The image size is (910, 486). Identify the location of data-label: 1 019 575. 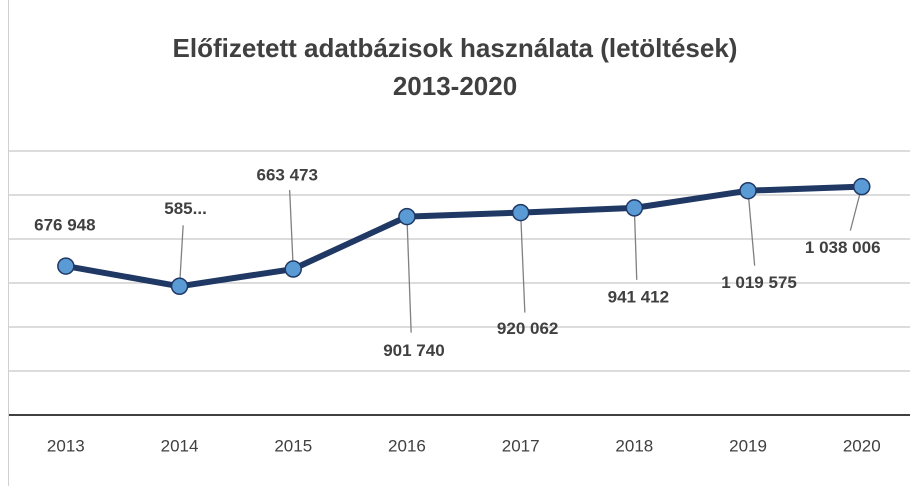
(759, 282).